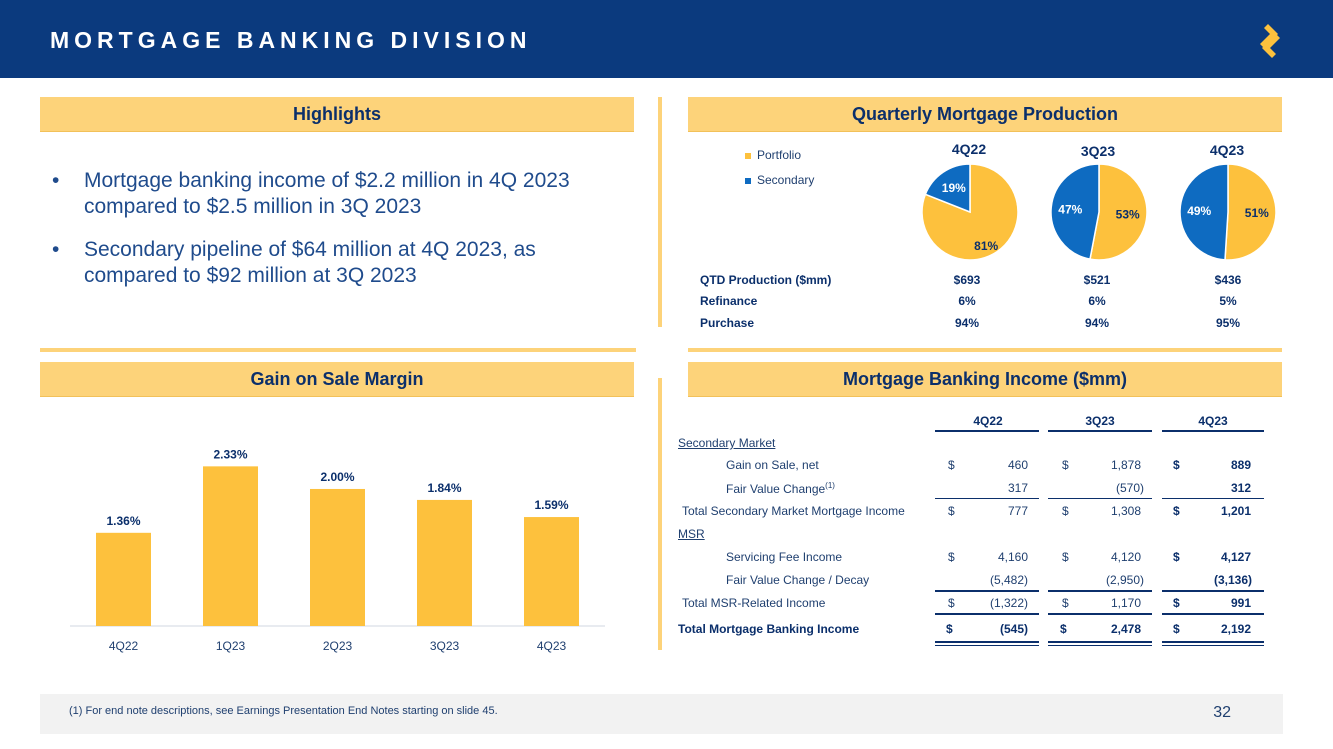  What do you see at coordinates (779, 155) in the screenshot?
I see `legend-label: Portfolio` at bounding box center [779, 155].